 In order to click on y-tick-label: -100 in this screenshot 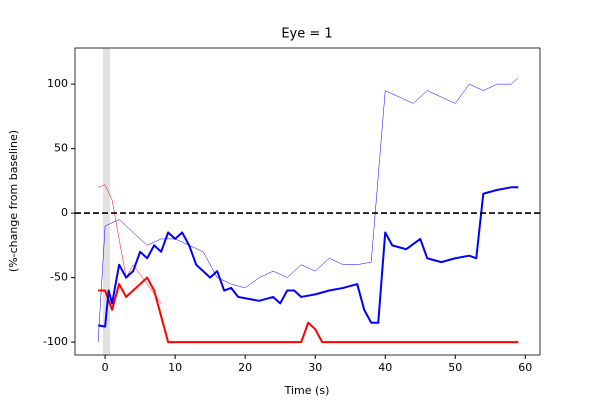, I will do `click(55, 341)`.